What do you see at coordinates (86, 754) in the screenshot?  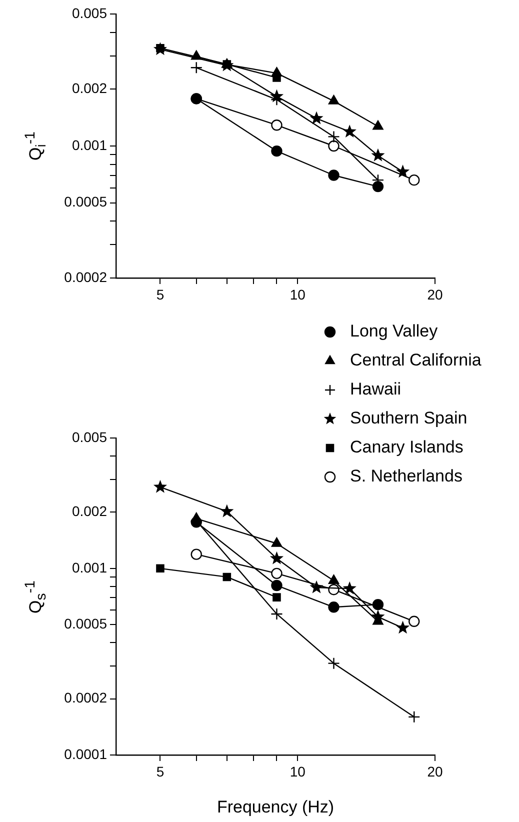 I see `y-tick-label: 0.0001` at bounding box center [86, 754].